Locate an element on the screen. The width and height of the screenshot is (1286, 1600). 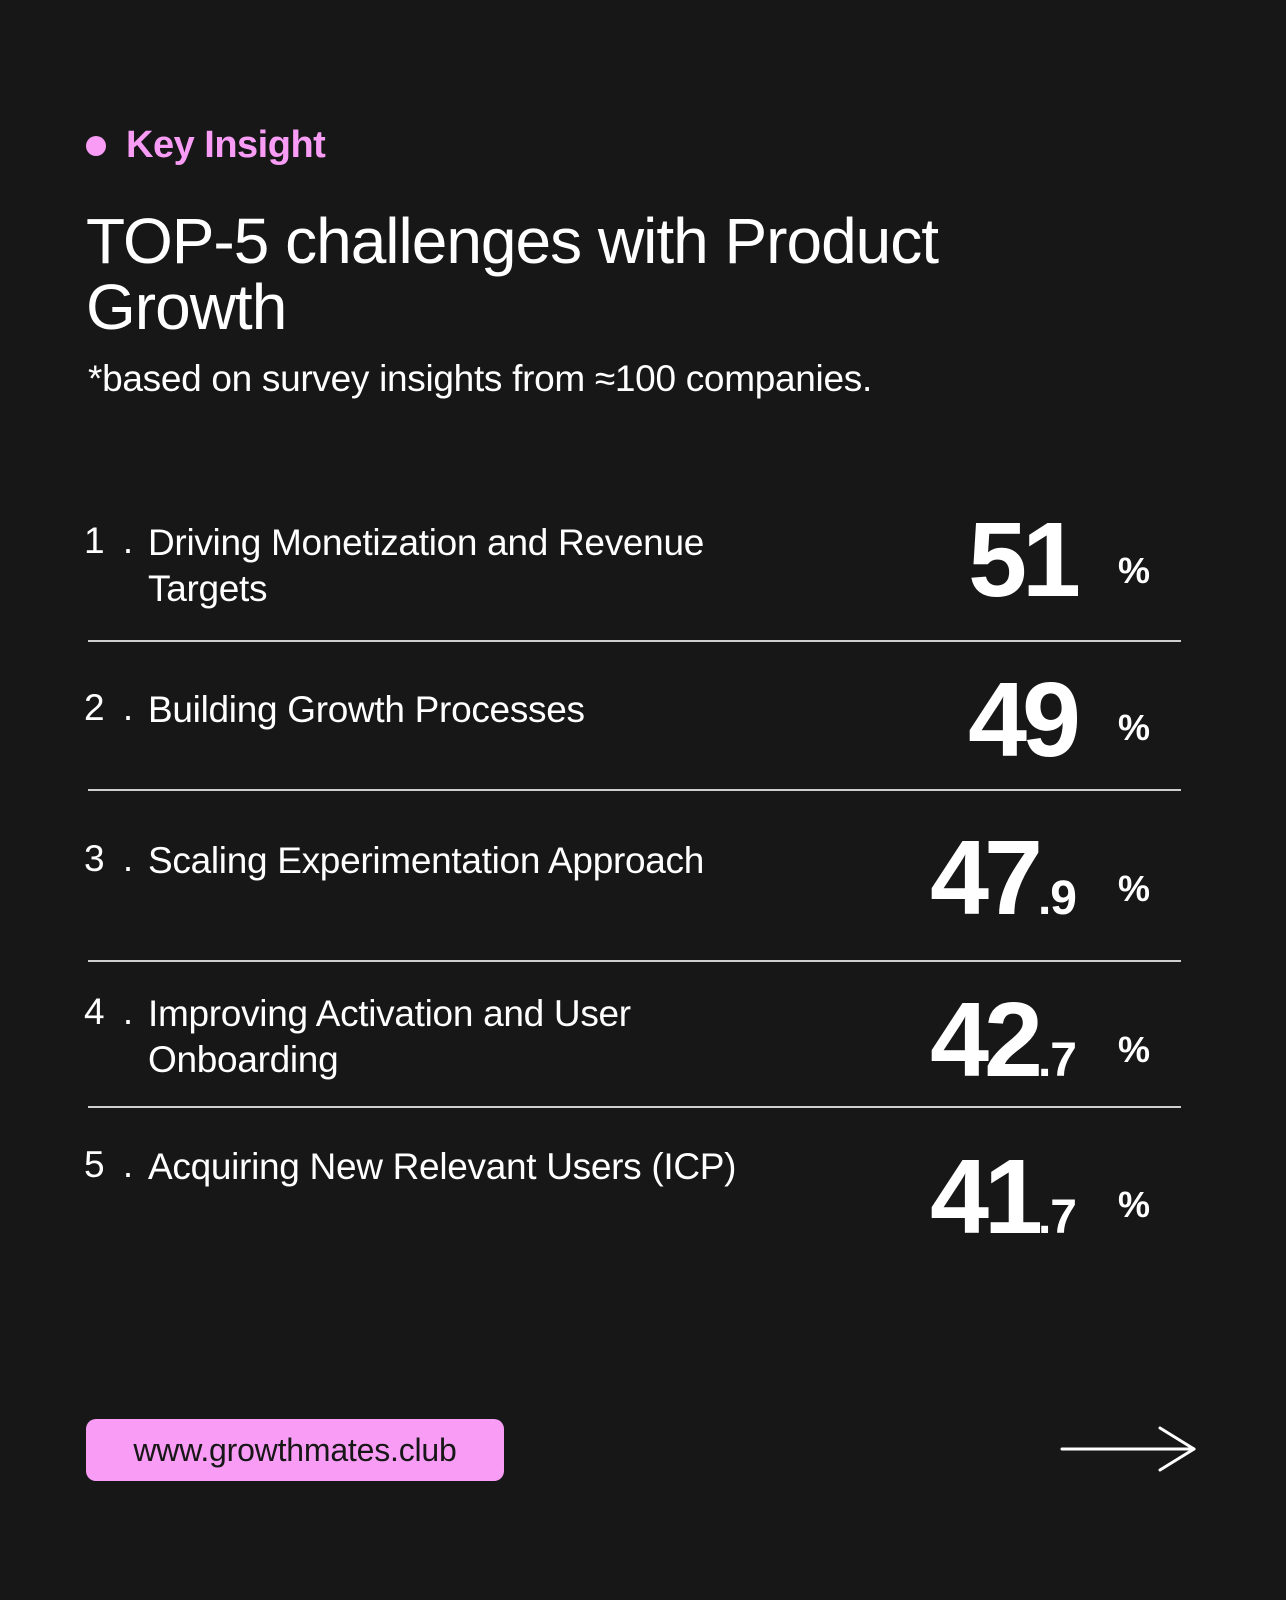
key-insight-tag: Key Insight is located at coordinates (206, 145).